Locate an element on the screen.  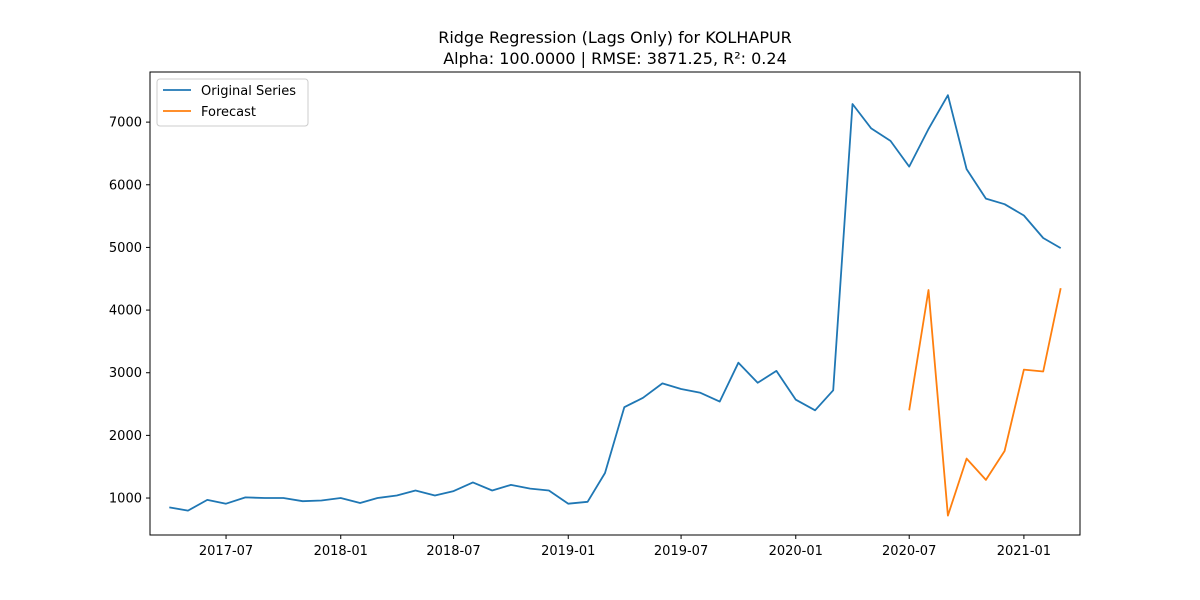
y-tick-label: 1000 is located at coordinates (125, 499).